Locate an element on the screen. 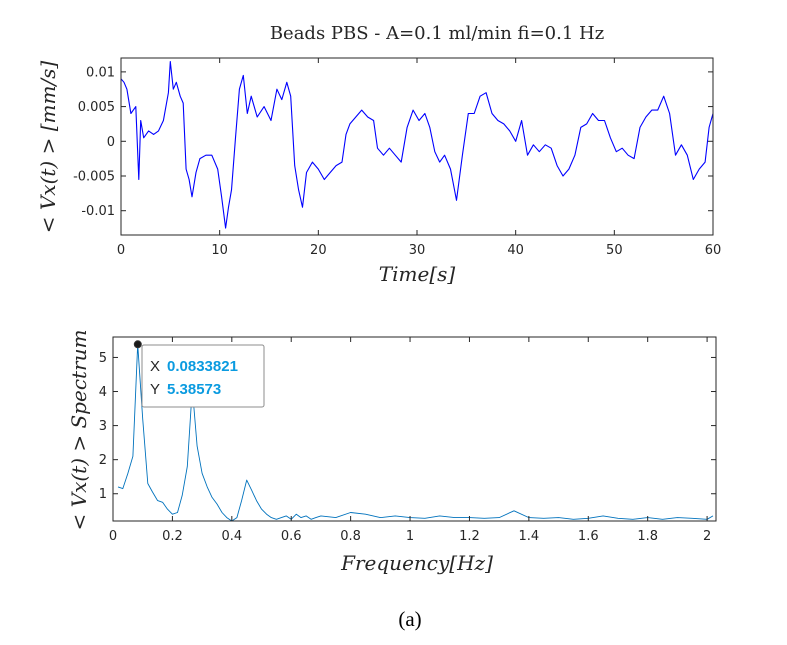 This screenshot has height=645, width=787. datatip-x-key: X is located at coordinates (155, 366).